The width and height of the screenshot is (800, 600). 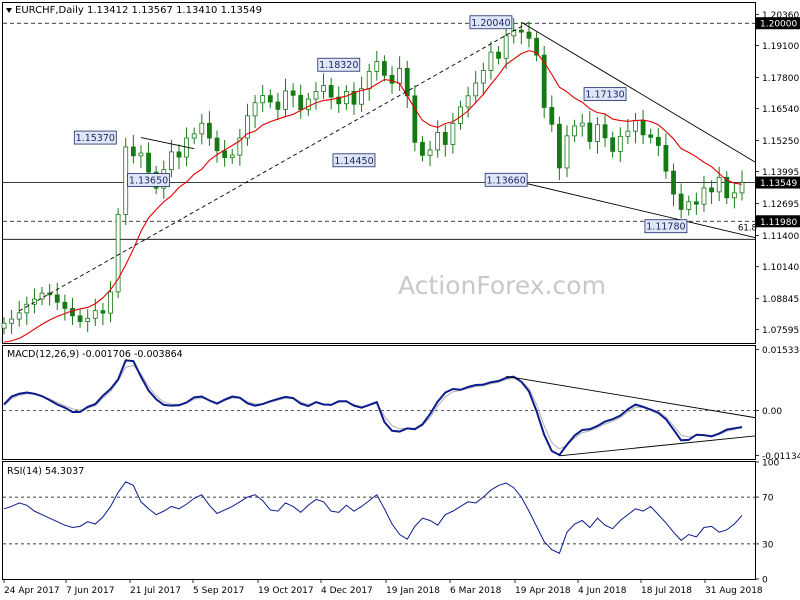 What do you see at coordinates (780, 268) in the screenshot?
I see `price-y-tick-label: 1.10140` at bounding box center [780, 268].